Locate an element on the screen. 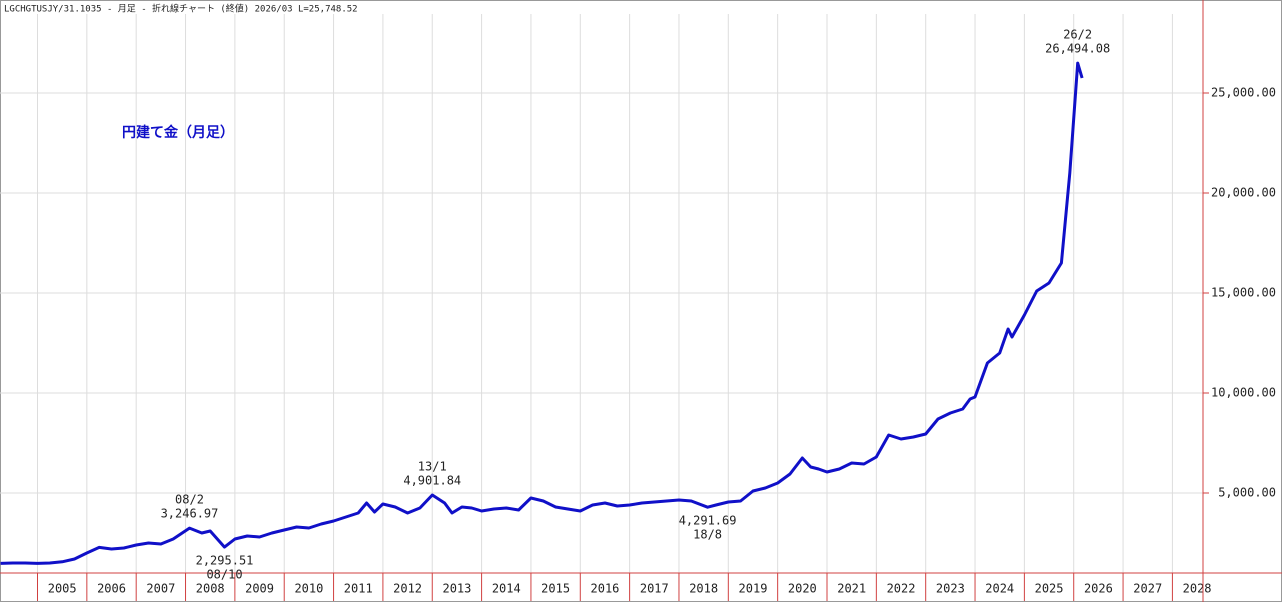  x-tick-label: 2011 is located at coordinates (358, 589).